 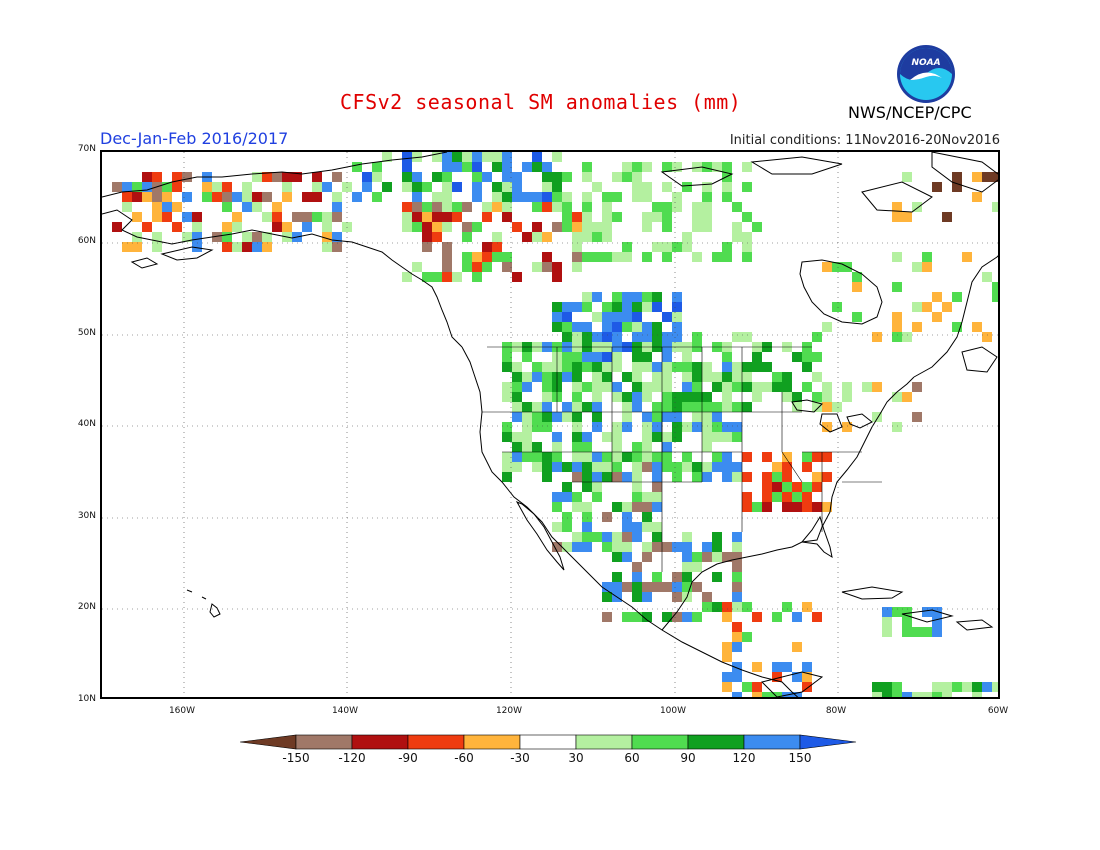 I want to click on map-title: CFSv2 seasonal SM anomalies (mm), so click(x=541, y=102).